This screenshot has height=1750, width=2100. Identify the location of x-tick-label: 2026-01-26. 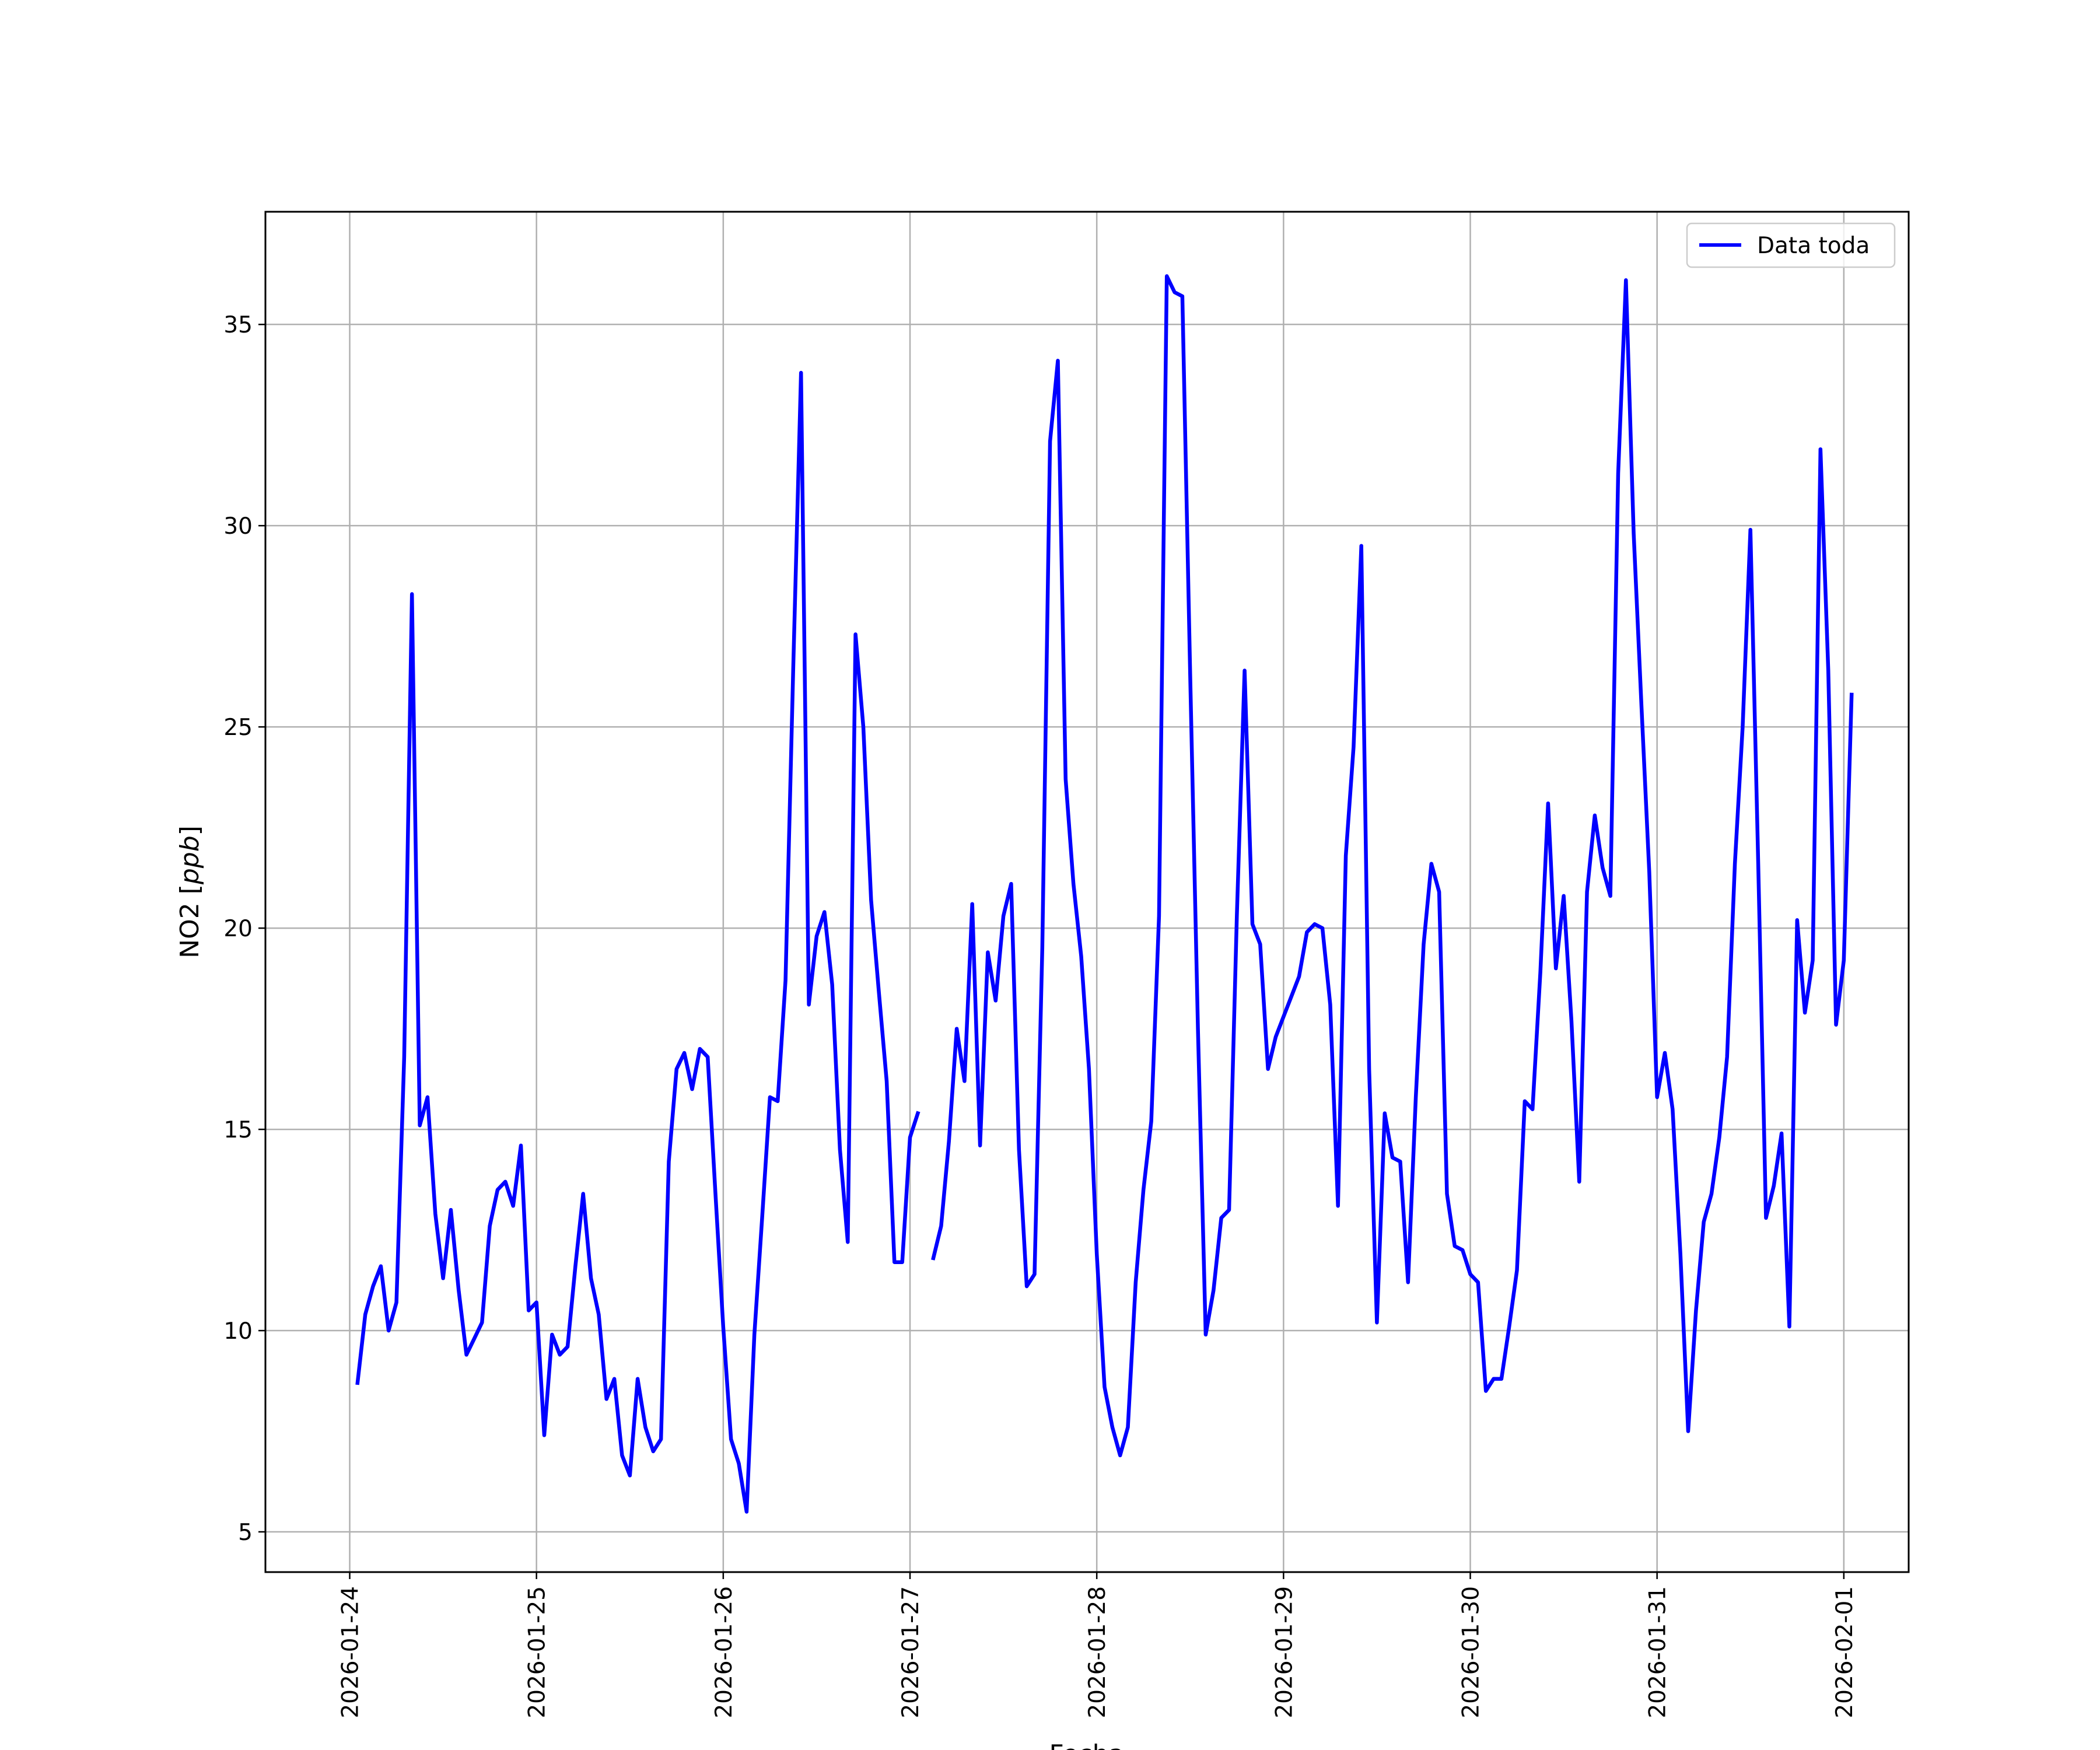
(724, 1652).